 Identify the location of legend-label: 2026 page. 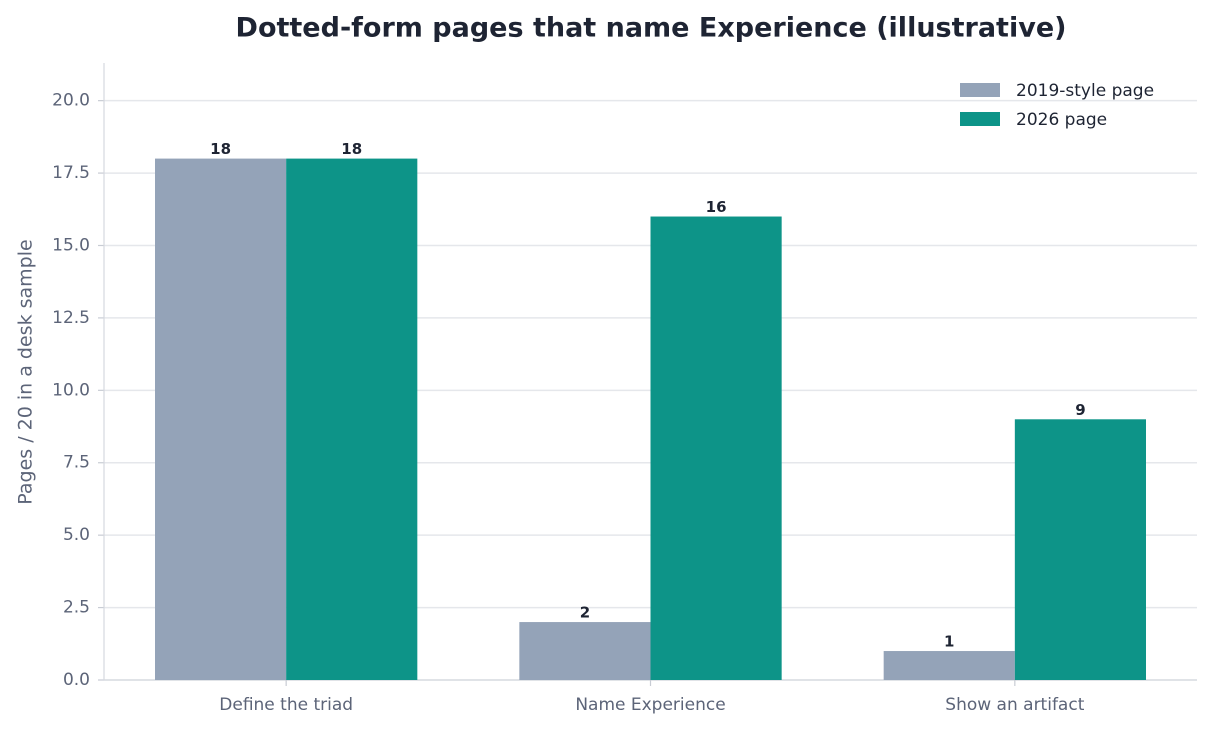
(1061, 120).